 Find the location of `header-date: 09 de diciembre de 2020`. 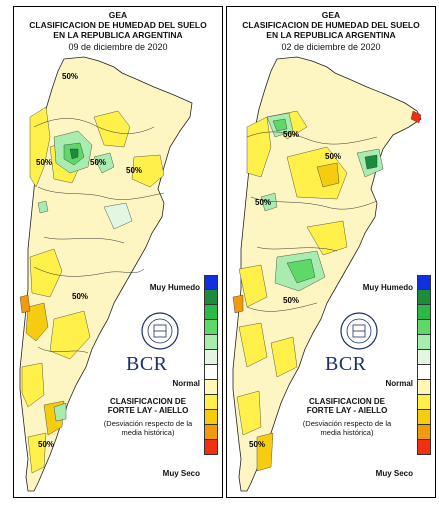

header-date: 09 de diciembre de 2020 is located at coordinates (118, 47).